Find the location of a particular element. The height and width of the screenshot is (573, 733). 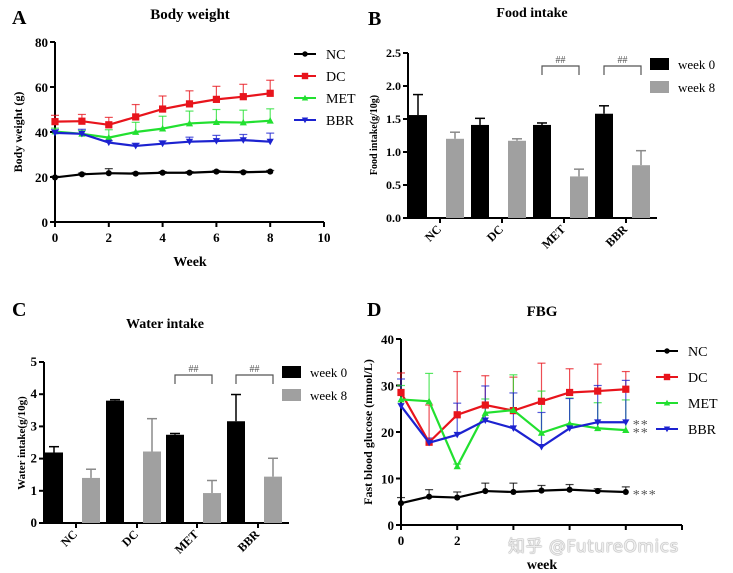

bar-week-8-nc is located at coordinates (91, 500).